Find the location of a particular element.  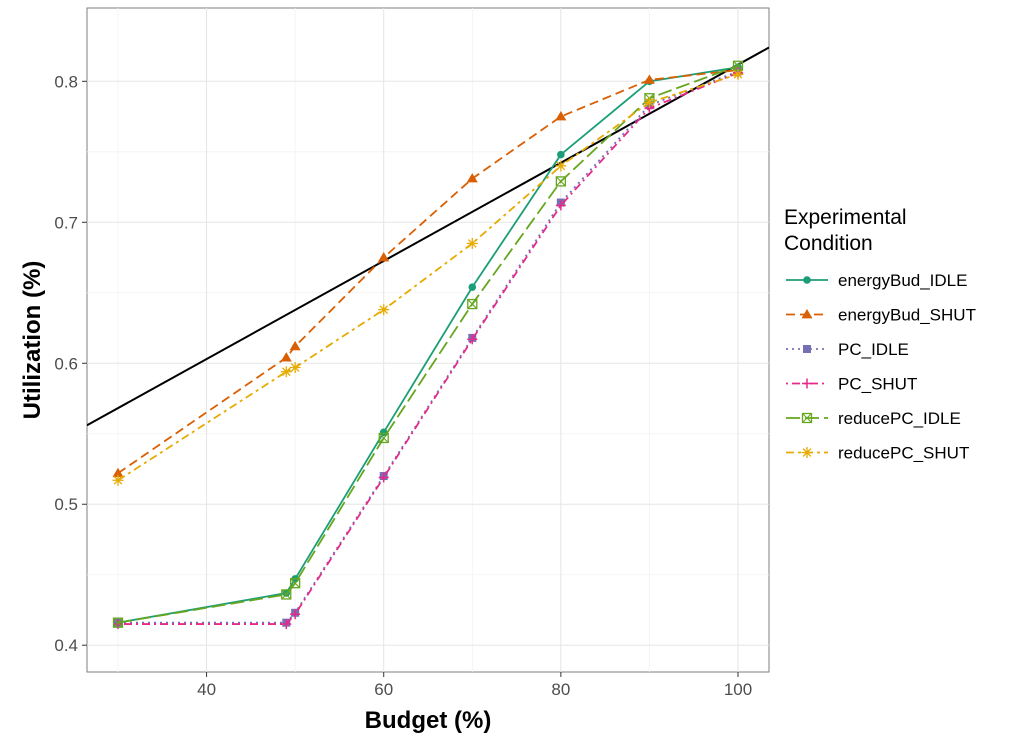

x-tick-label: 100 is located at coordinates (738, 689).